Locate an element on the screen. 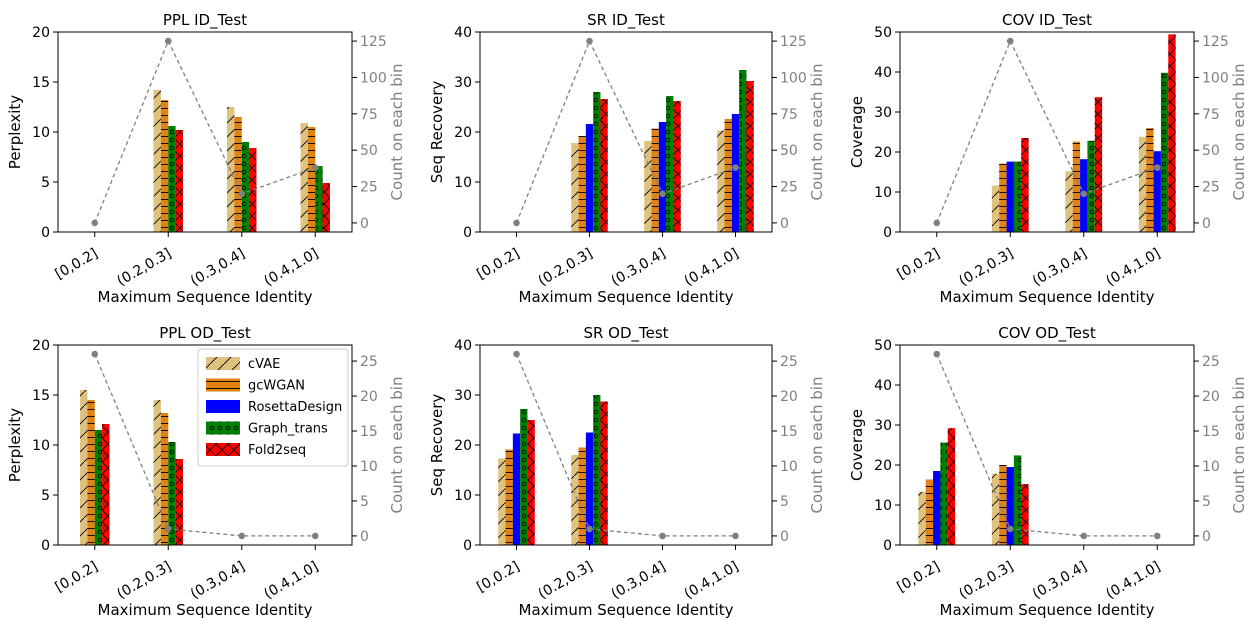 Image resolution: width=1250 pixels, height=620 pixels. chart-title: PPL ID_Test is located at coordinates (205, 20).